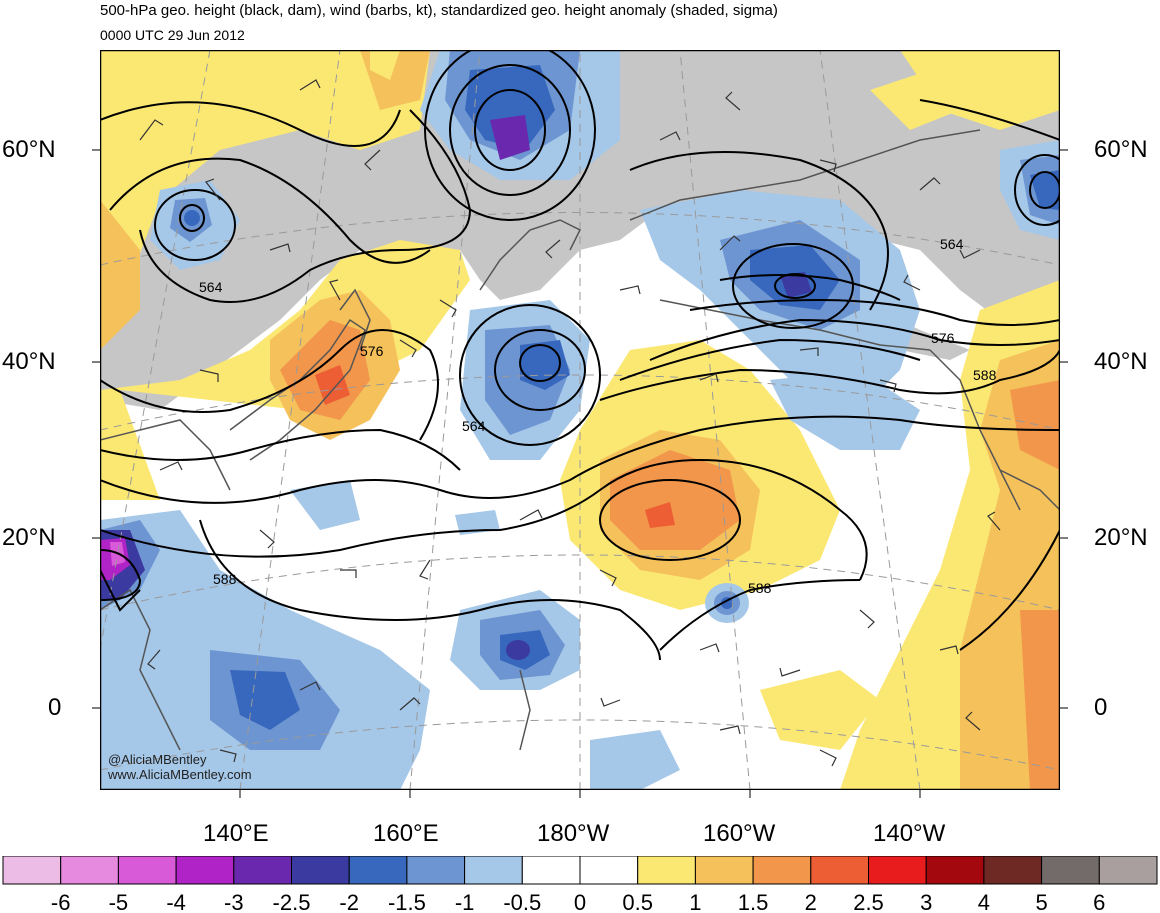  I want to click on credit-site: www.AliciaMBentley.com, so click(180, 774).